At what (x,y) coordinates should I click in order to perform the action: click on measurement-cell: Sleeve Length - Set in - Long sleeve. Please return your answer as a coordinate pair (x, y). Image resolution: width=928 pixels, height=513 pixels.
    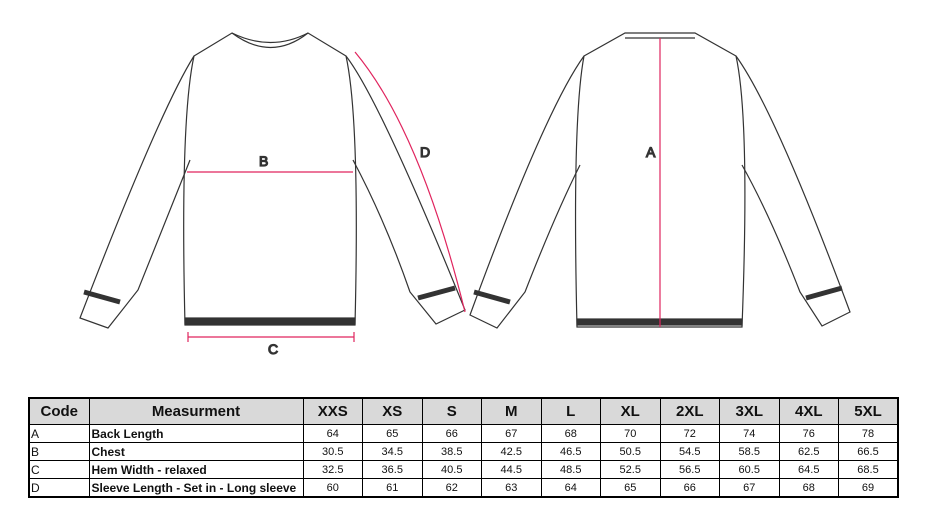
    Looking at the image, I should click on (196, 488).